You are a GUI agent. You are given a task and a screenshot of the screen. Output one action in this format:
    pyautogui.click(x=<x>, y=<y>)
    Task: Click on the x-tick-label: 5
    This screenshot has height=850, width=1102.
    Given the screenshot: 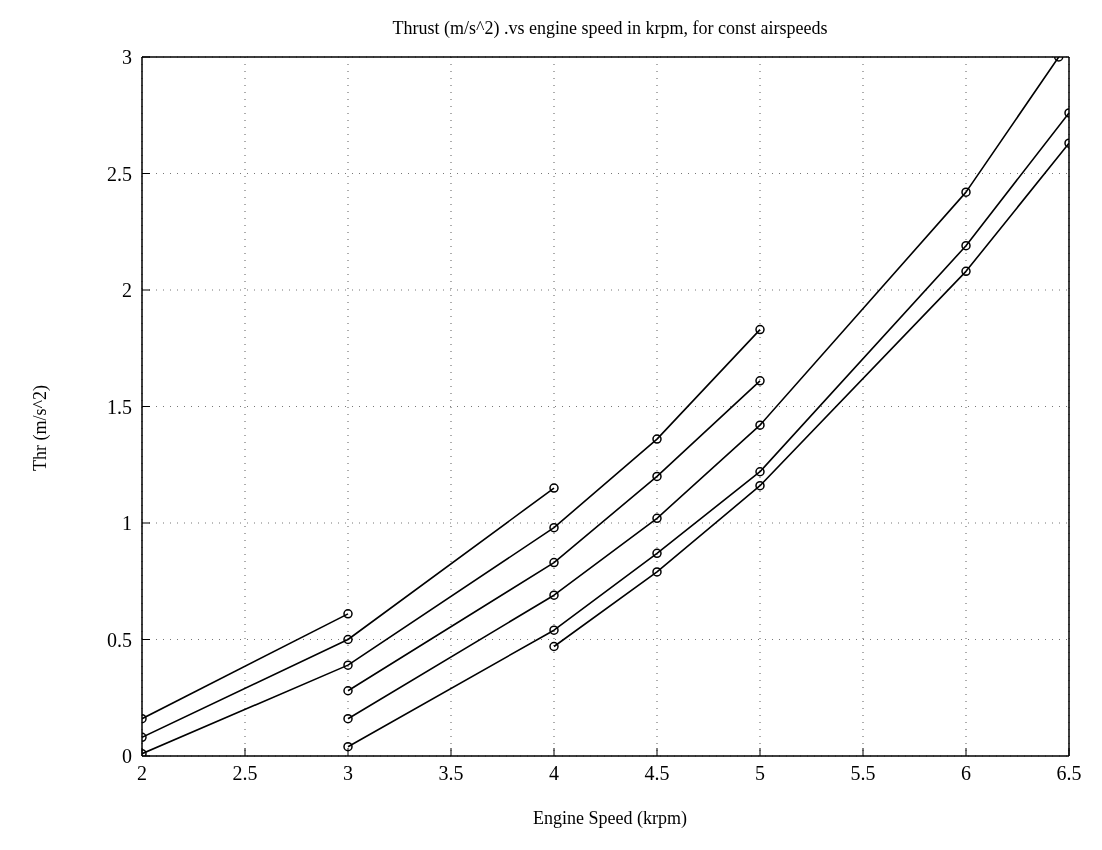 What is the action you would take?
    pyautogui.click(x=760, y=773)
    